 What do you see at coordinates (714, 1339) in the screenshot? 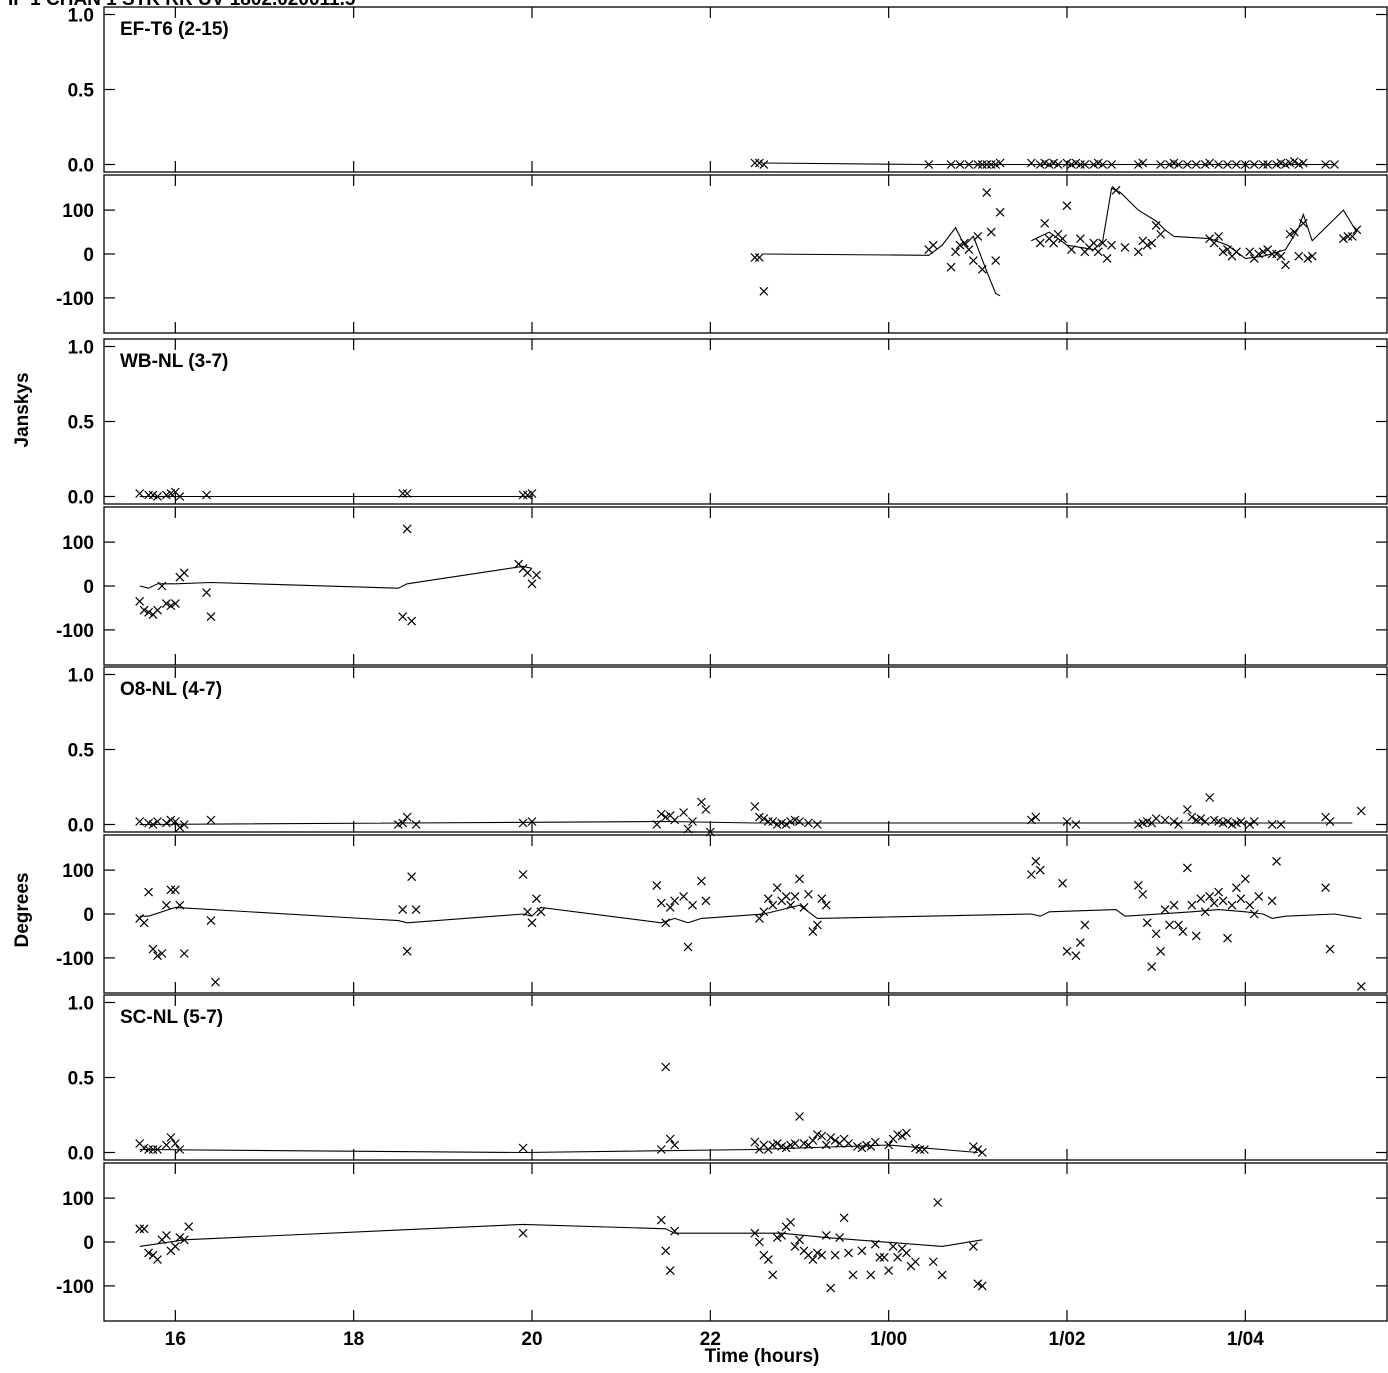
I see `x-tick-labels: 16 18 20 22 1/00 1/02 1/04` at bounding box center [714, 1339].